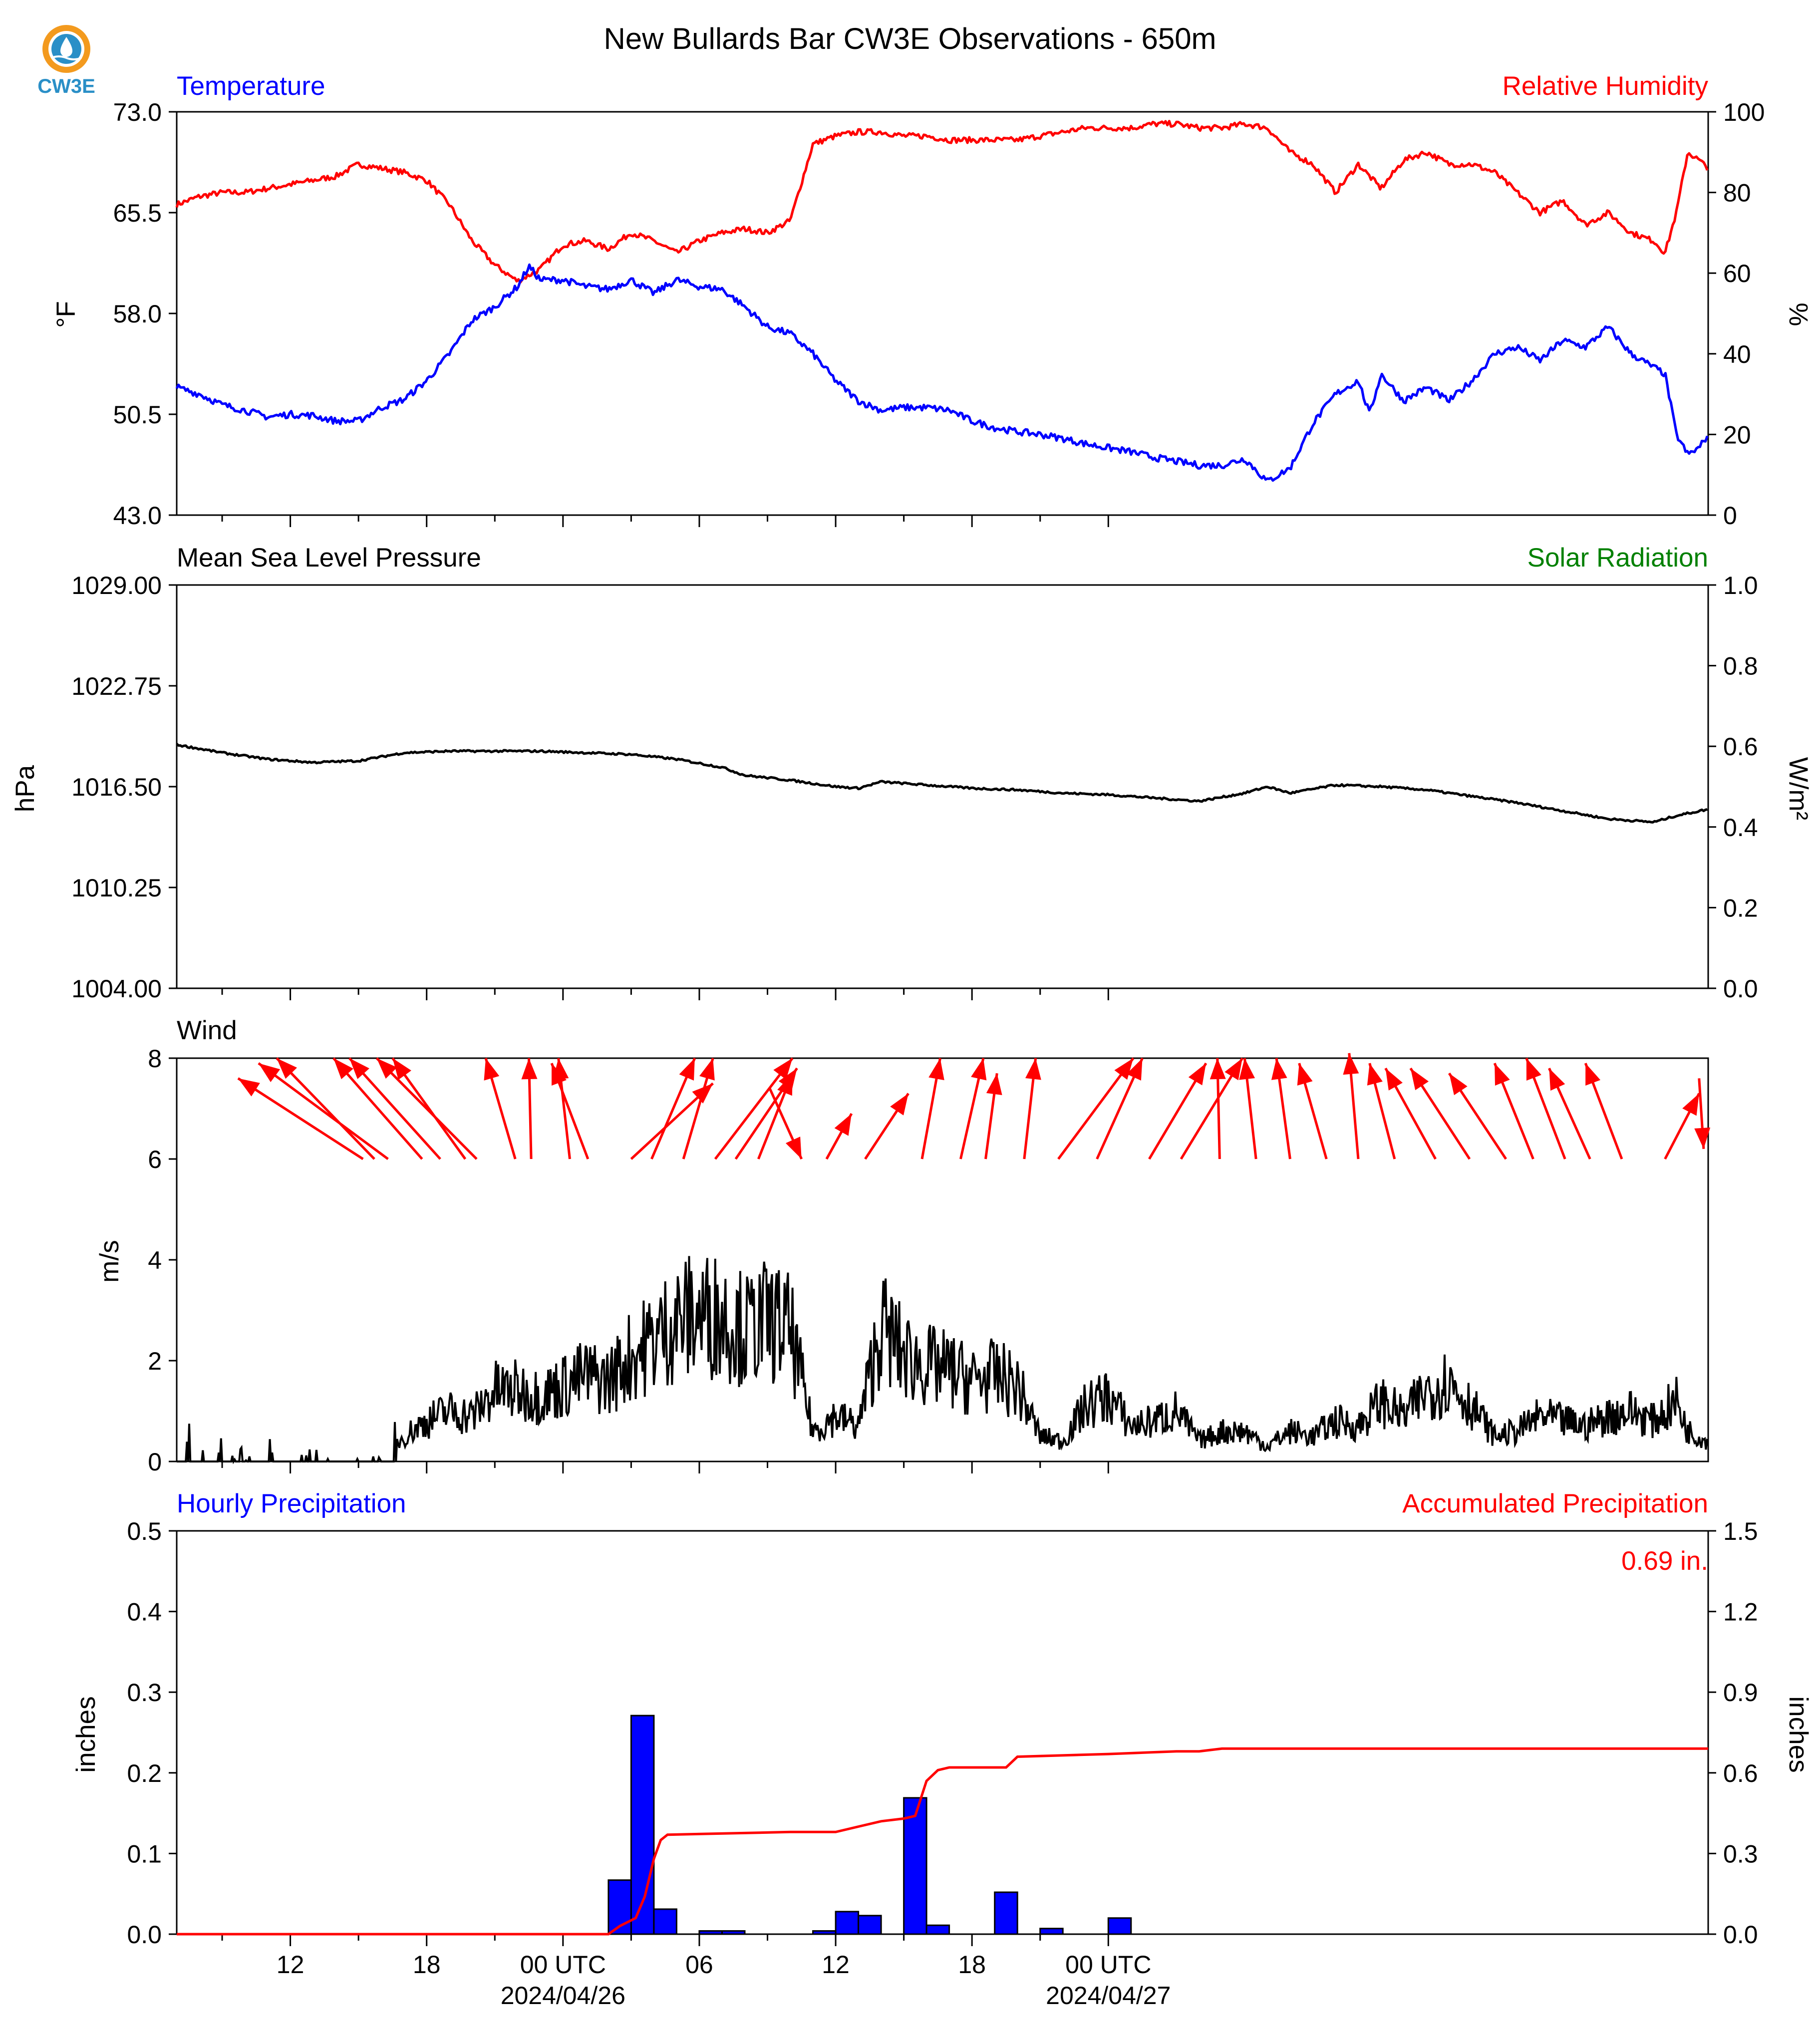  What do you see at coordinates (155, 1159) in the screenshot?
I see `y-tick-label: 6` at bounding box center [155, 1159].